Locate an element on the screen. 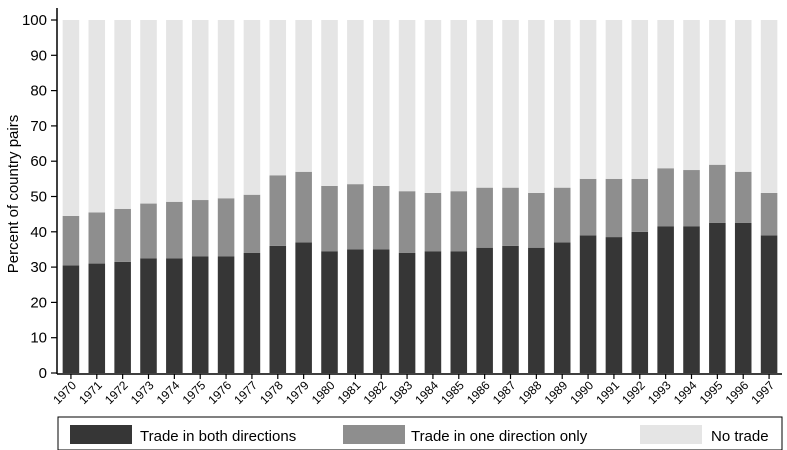 The width and height of the screenshot is (787, 450). bar-segment-one-1979 is located at coordinates (303, 207).